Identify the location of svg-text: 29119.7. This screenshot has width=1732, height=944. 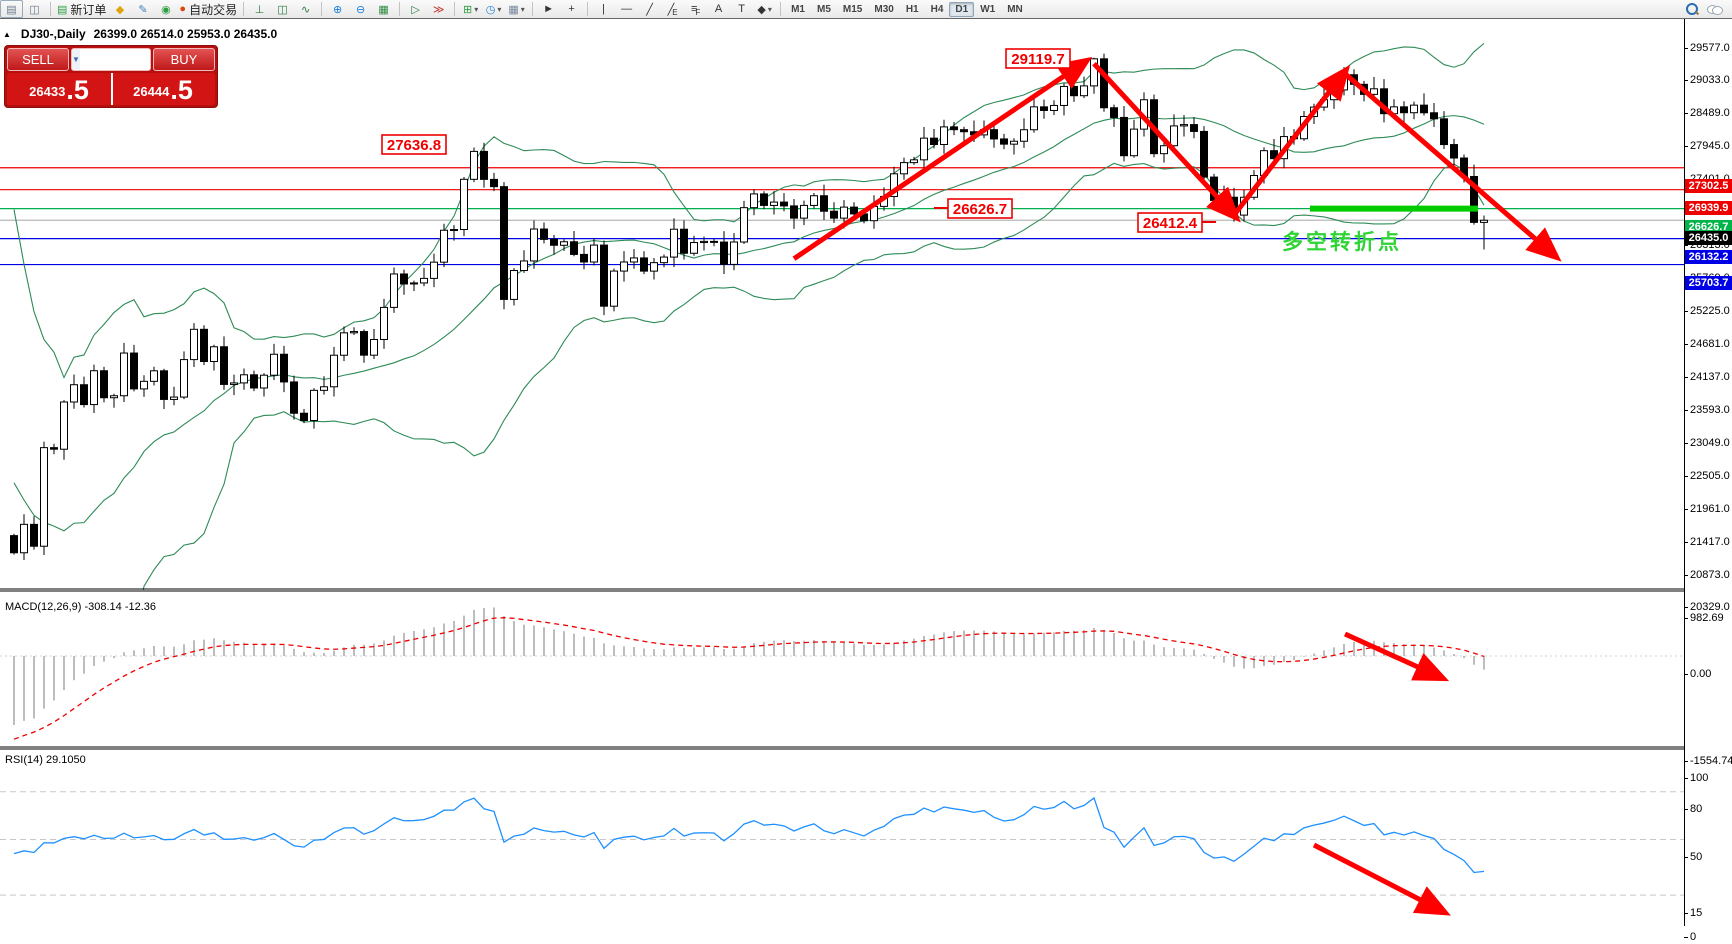
(1037, 59).